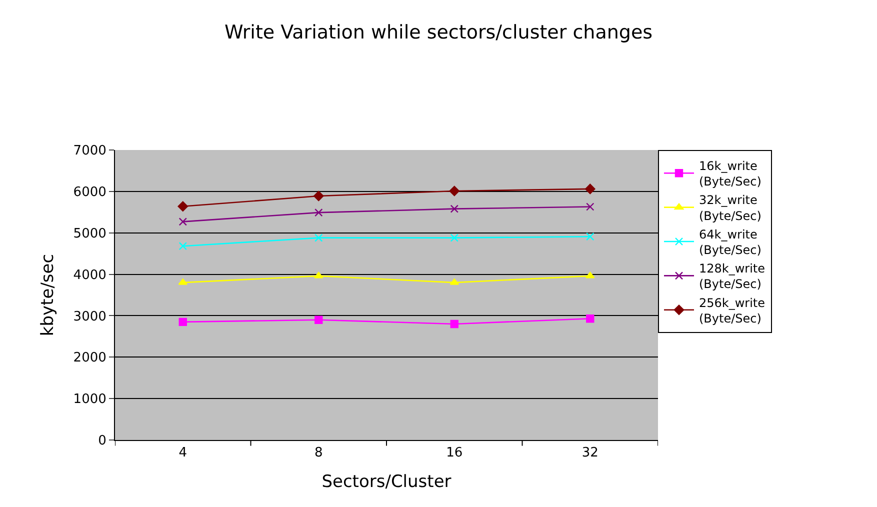 Image resolution: width=877 pixels, height=507 pixels. What do you see at coordinates (438, 33) in the screenshot?
I see `chart-title: Write Variation while sectors/cluster changes` at bounding box center [438, 33].